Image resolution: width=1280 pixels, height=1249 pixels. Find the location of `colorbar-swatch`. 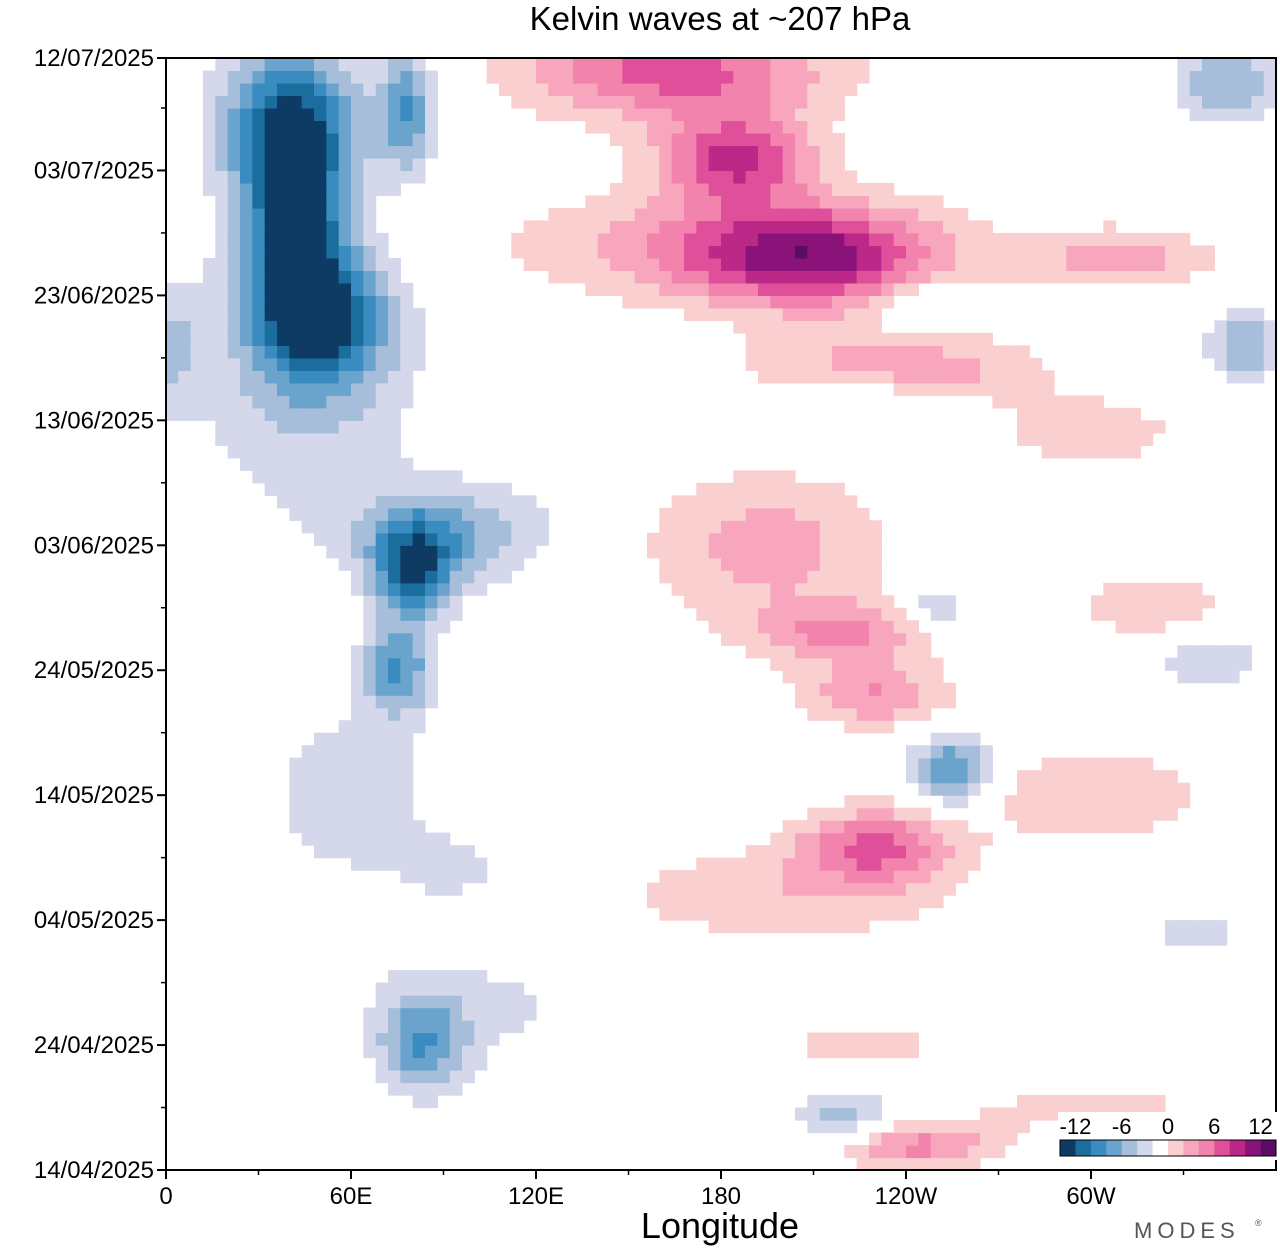

colorbar-swatch is located at coordinates (1222, 1148).